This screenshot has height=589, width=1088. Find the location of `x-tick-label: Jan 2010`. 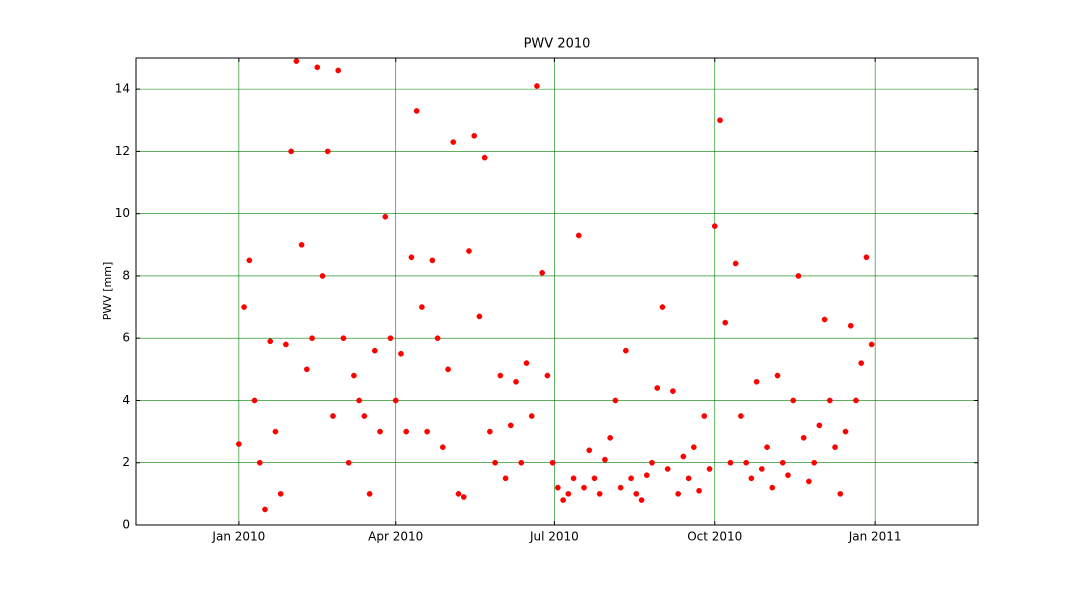

x-tick-label: Jan 2010 is located at coordinates (238, 537).